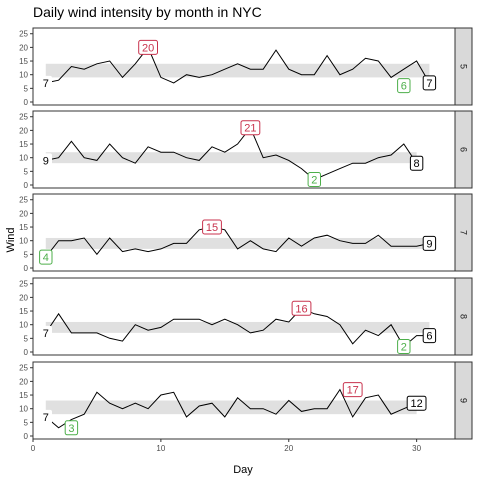  Describe the element at coordinates (288, 448) in the screenshot. I see `x-tick-label: 20` at that location.